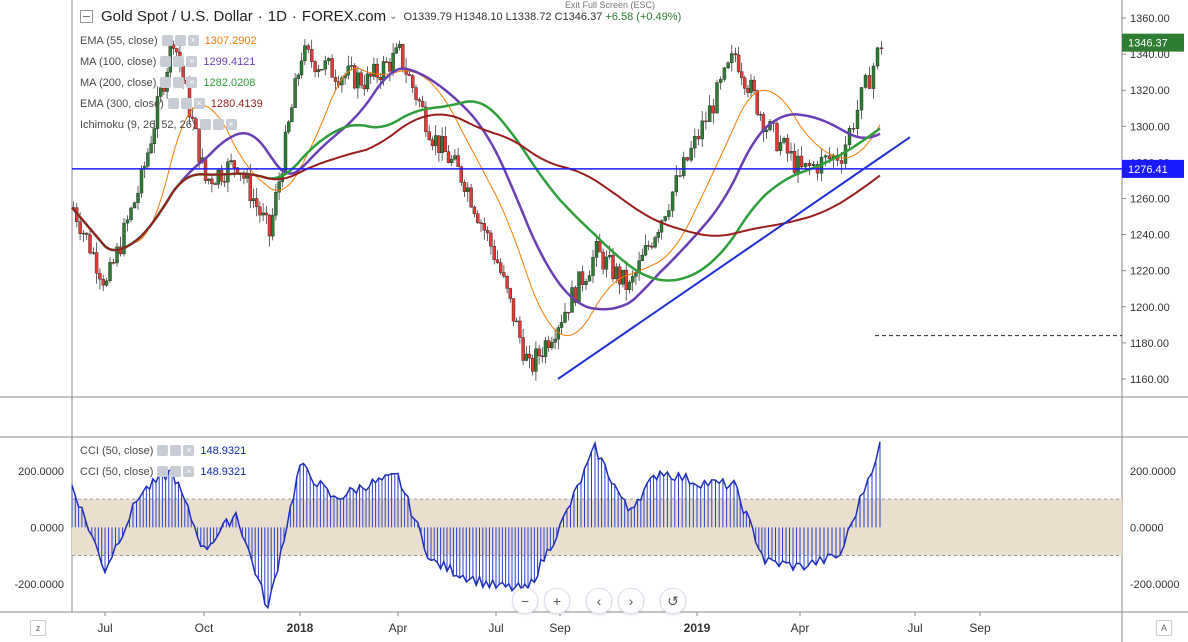  What do you see at coordinates (631, 601) in the screenshot?
I see `scroll-right-button: ›` at bounding box center [631, 601].